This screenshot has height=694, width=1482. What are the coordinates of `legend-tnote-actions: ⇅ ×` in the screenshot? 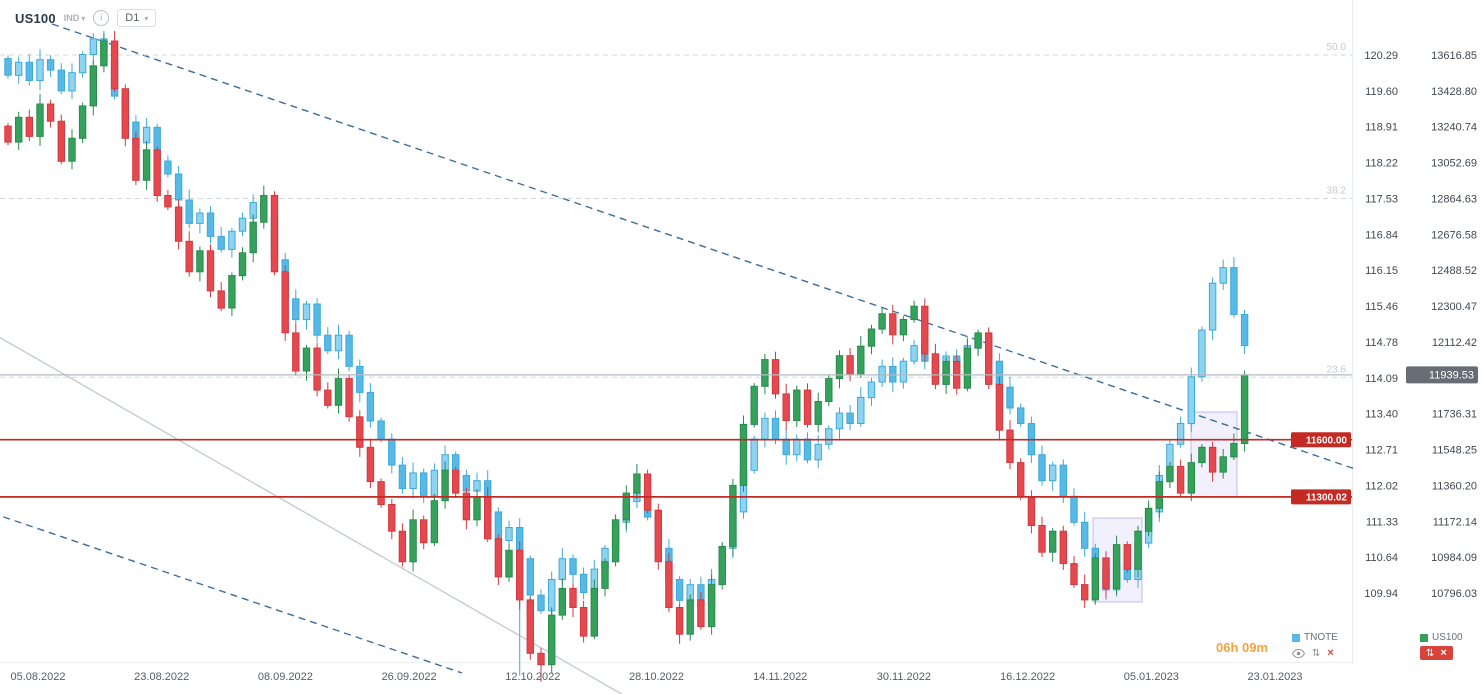 It's located at (1315, 653).